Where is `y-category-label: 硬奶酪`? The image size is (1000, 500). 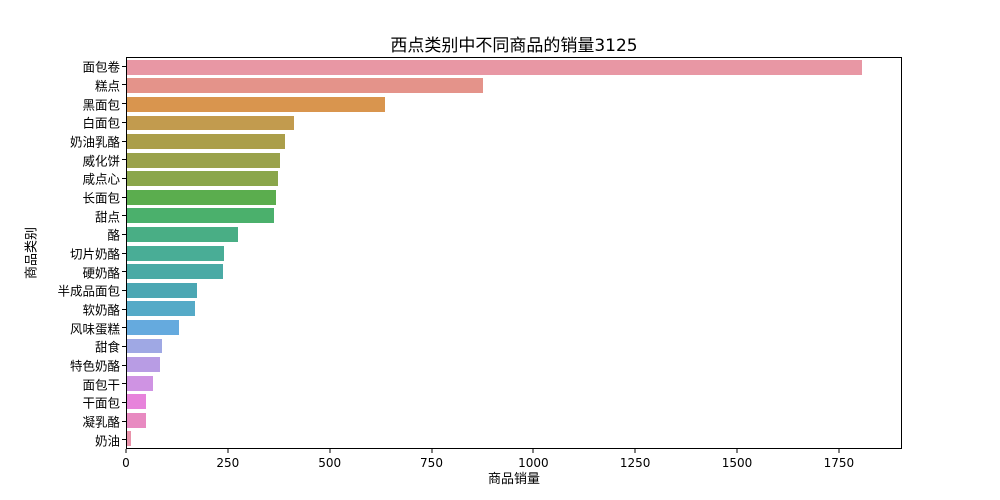
y-category-label: 硬奶酪 is located at coordinates (101, 273).